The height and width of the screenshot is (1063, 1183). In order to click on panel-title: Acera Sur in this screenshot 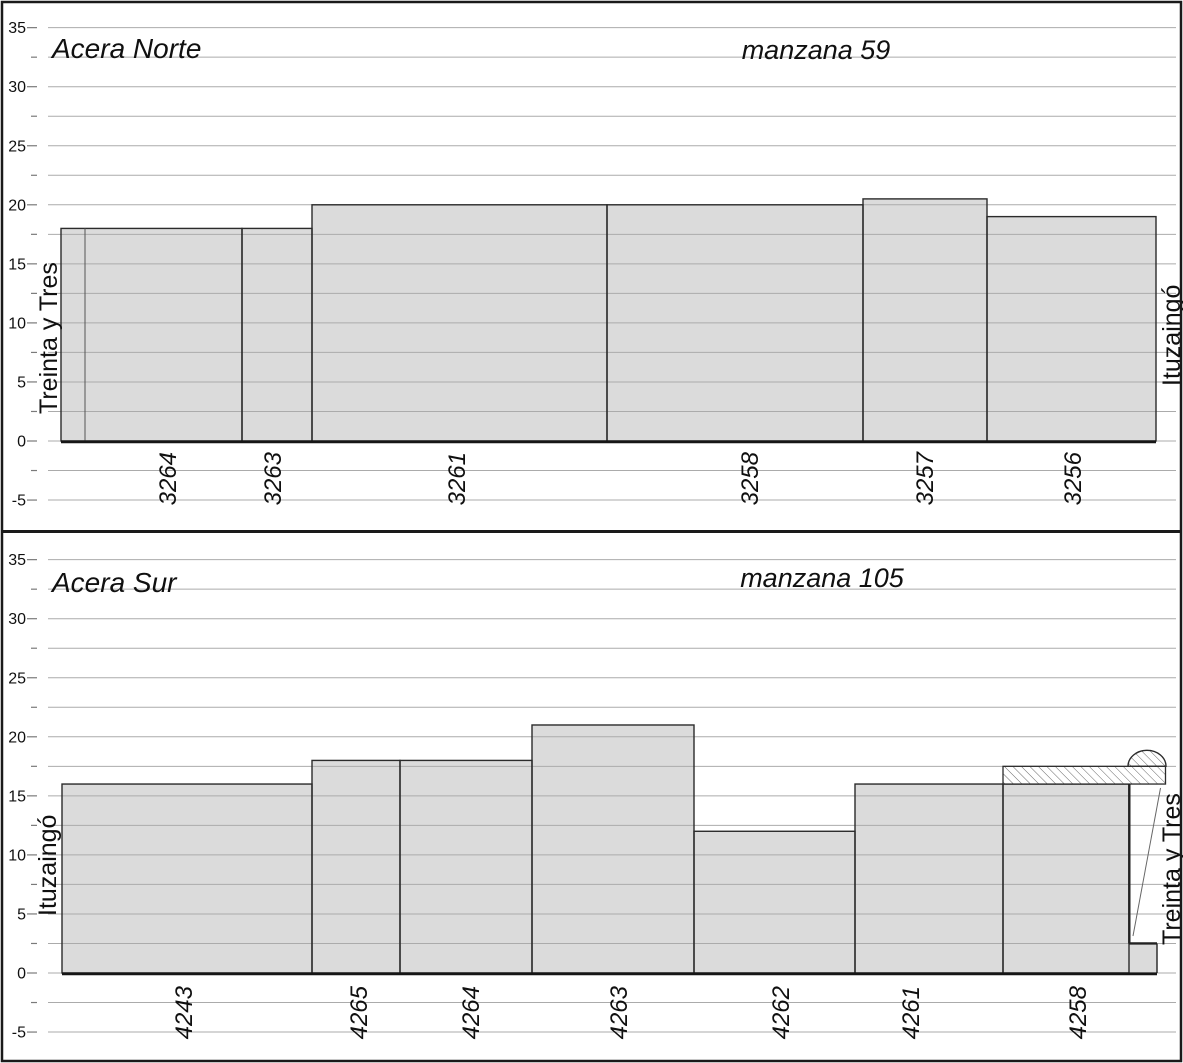, I will do `click(114, 582)`.